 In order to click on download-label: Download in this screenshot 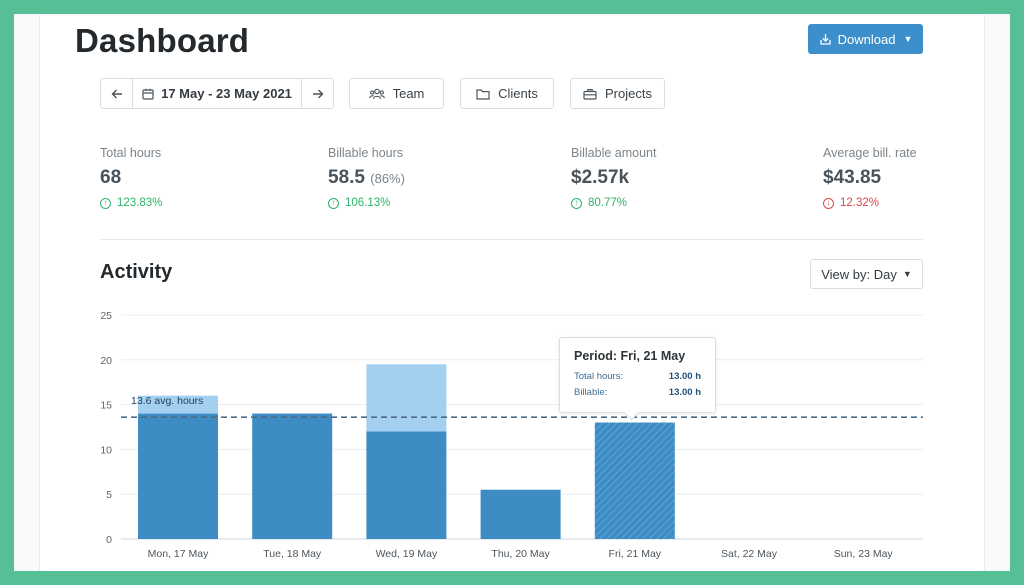, I will do `click(866, 39)`.